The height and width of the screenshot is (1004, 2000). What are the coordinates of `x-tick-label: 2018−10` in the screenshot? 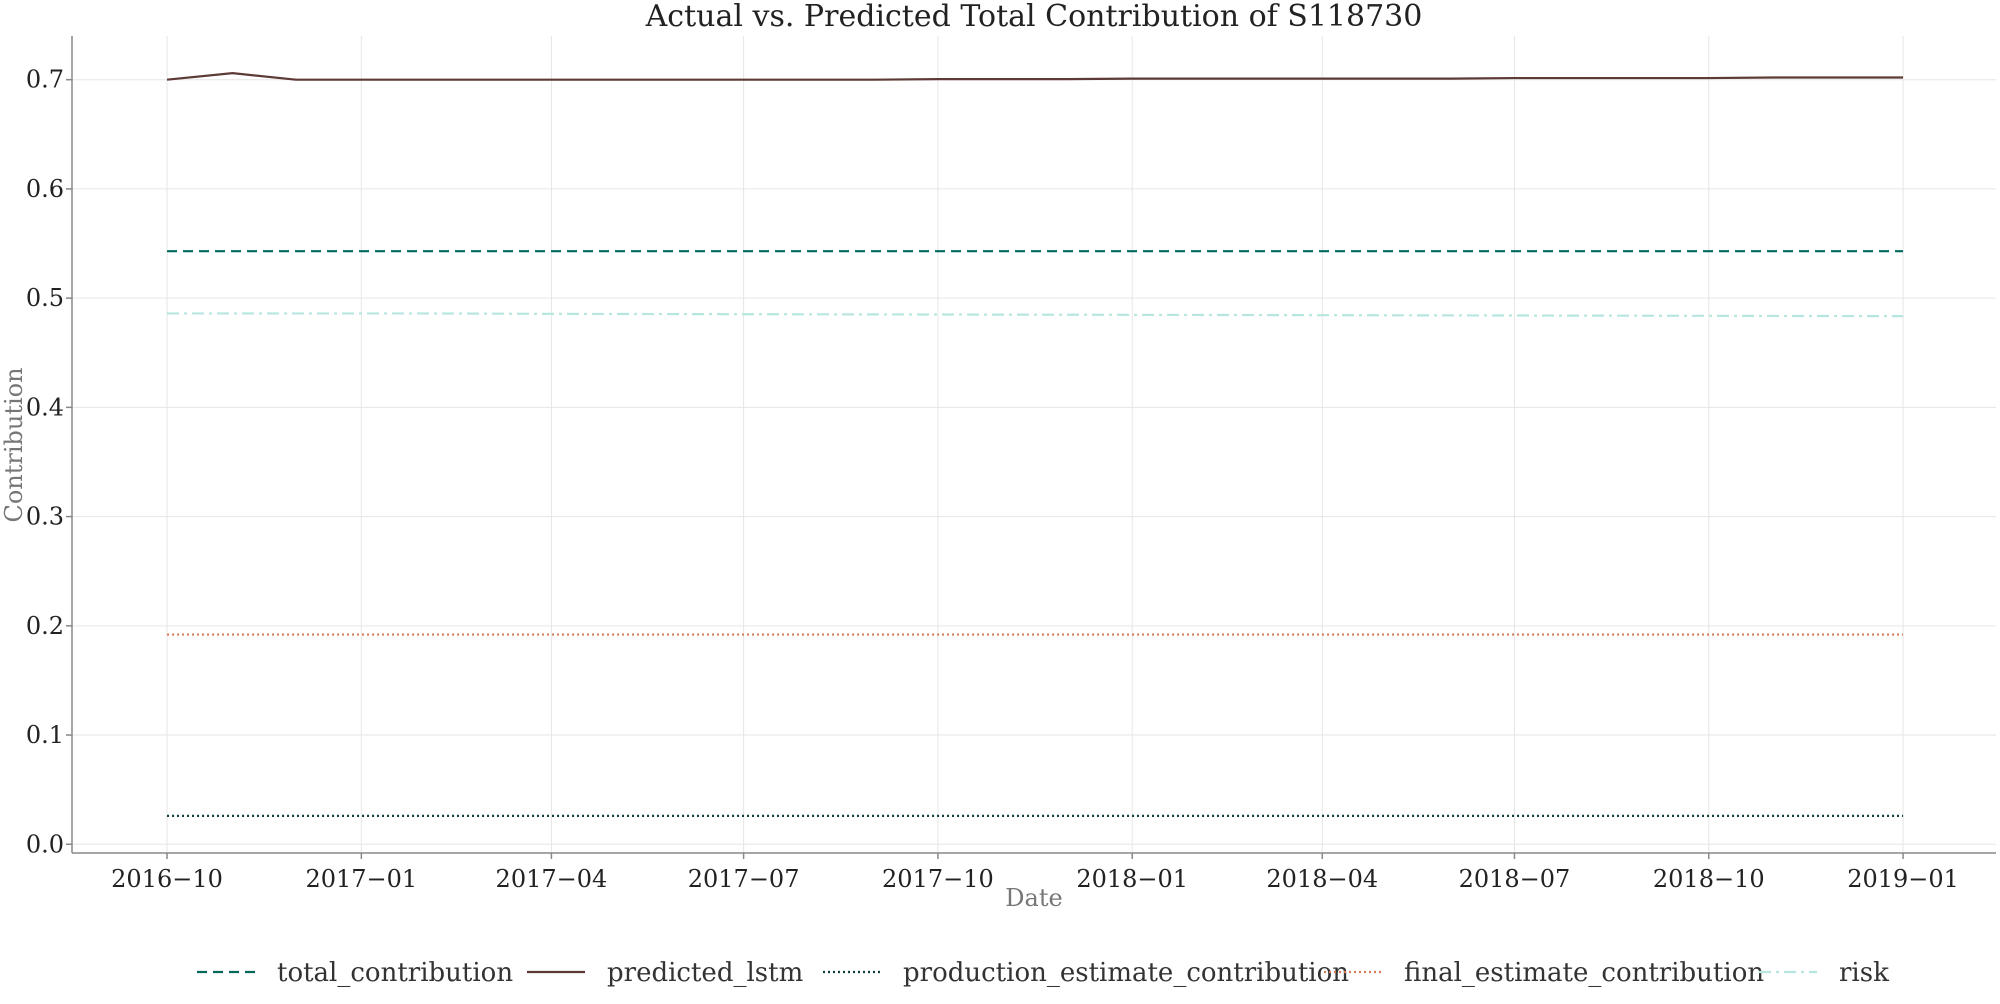 It's located at (1709, 879).